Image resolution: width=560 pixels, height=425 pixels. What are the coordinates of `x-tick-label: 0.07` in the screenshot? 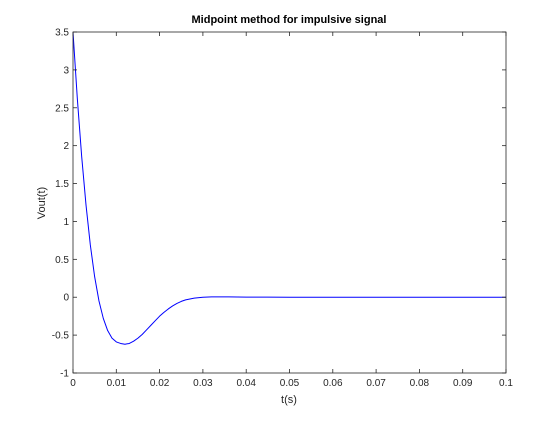 It's located at (376, 383).